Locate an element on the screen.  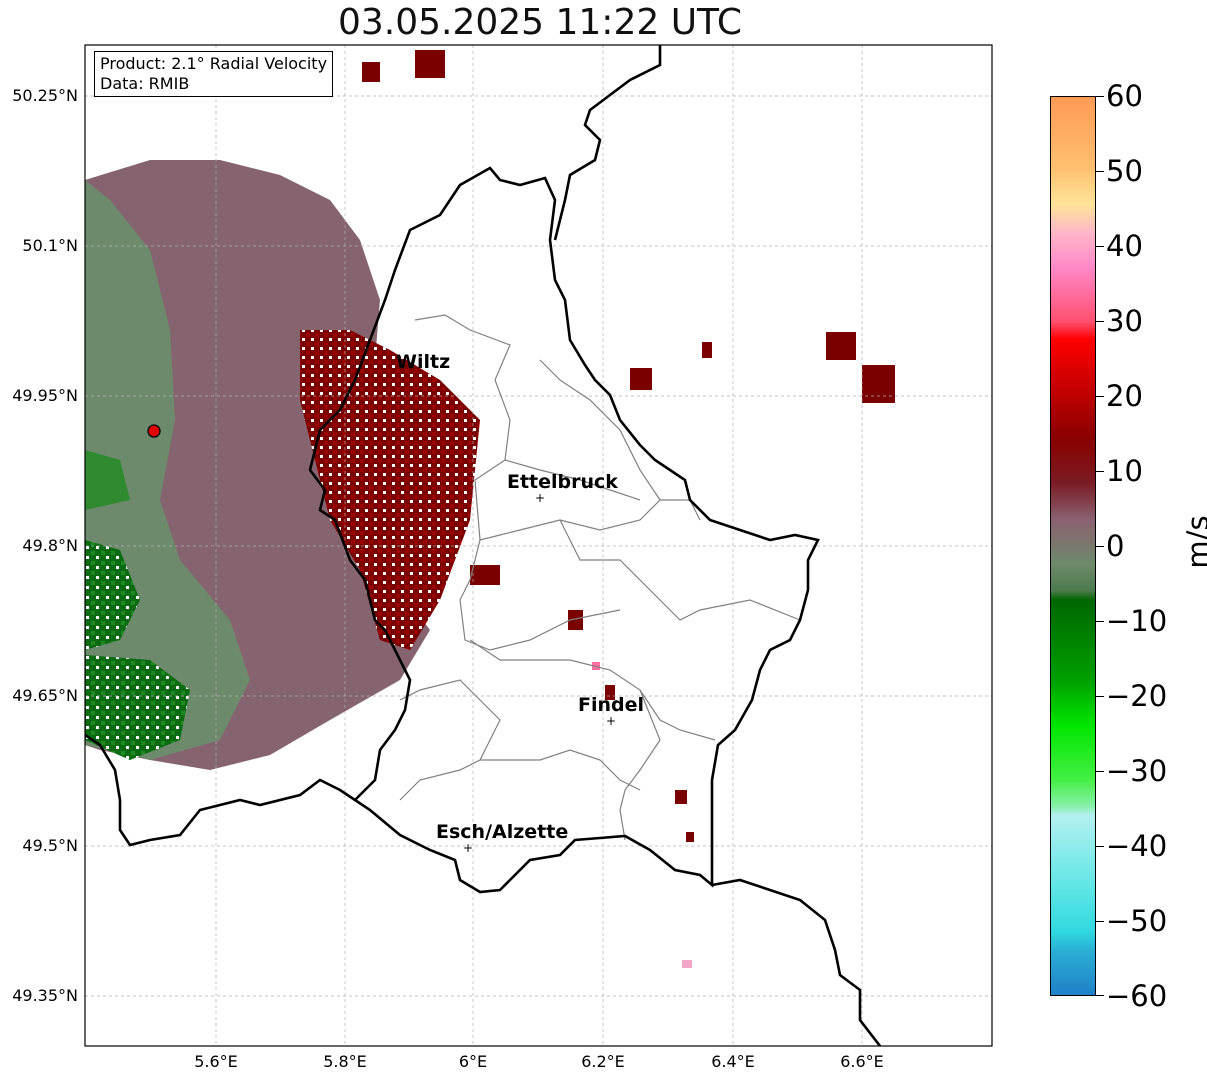
colorbar-label: 10 is located at coordinates (1124, 471).